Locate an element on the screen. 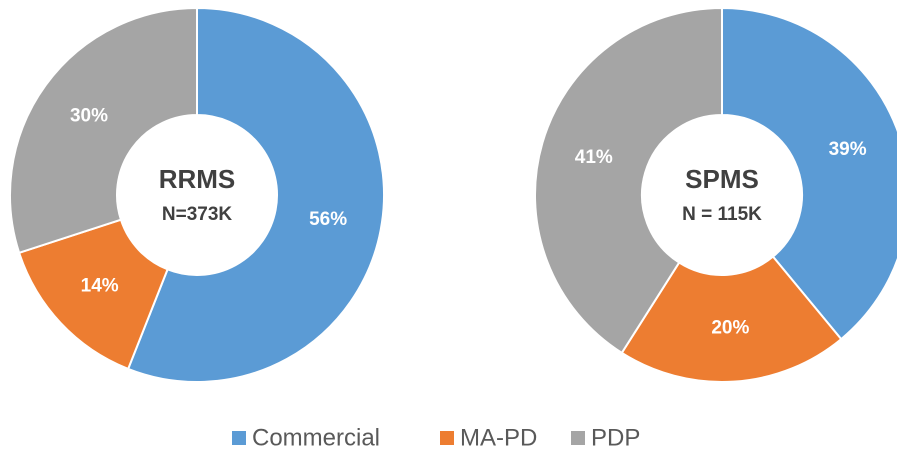 This screenshot has height=452, width=897. donut-title: RRMS is located at coordinates (197, 179).